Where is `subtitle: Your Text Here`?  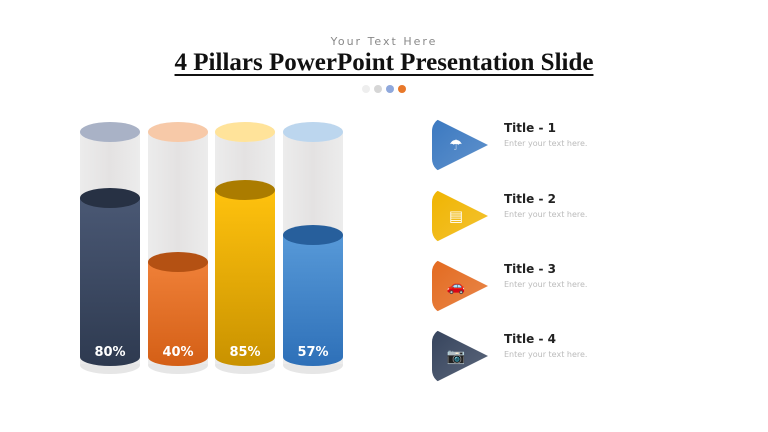 subtitle: Your Text Here is located at coordinates (384, 41).